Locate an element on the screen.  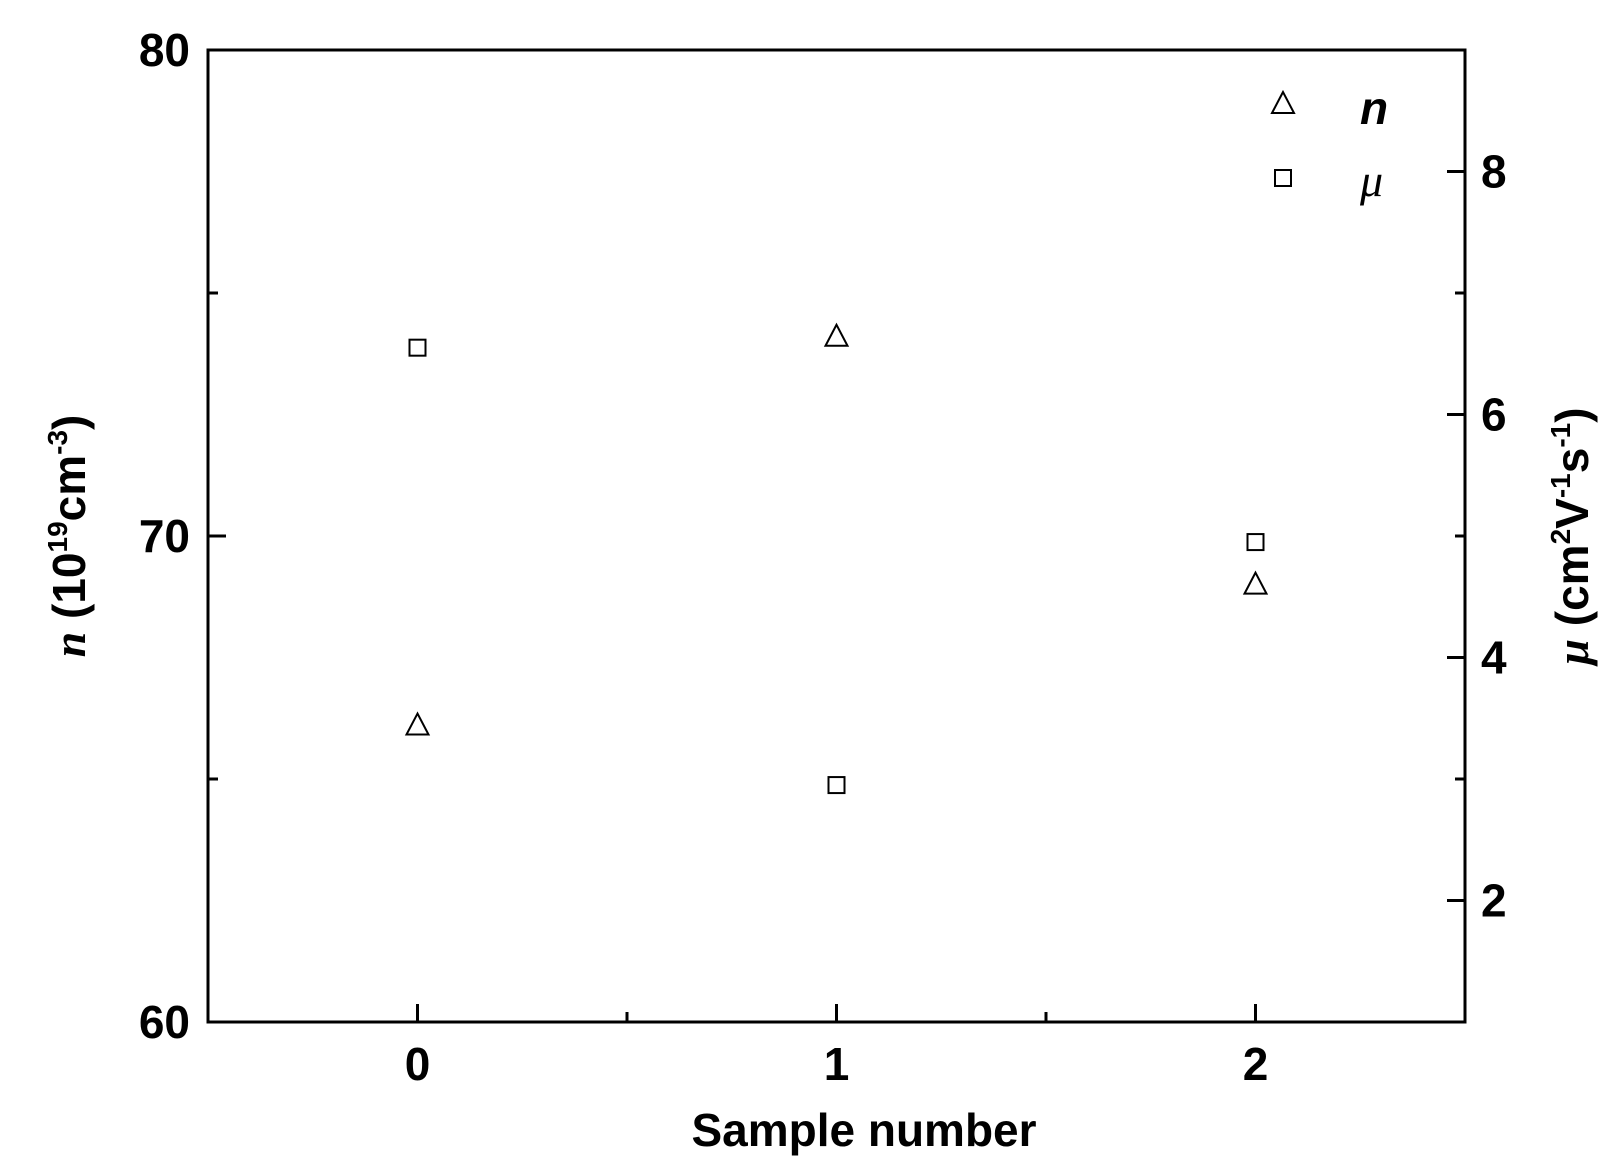
x-tick-label: 2 is located at coordinates (1256, 1064).